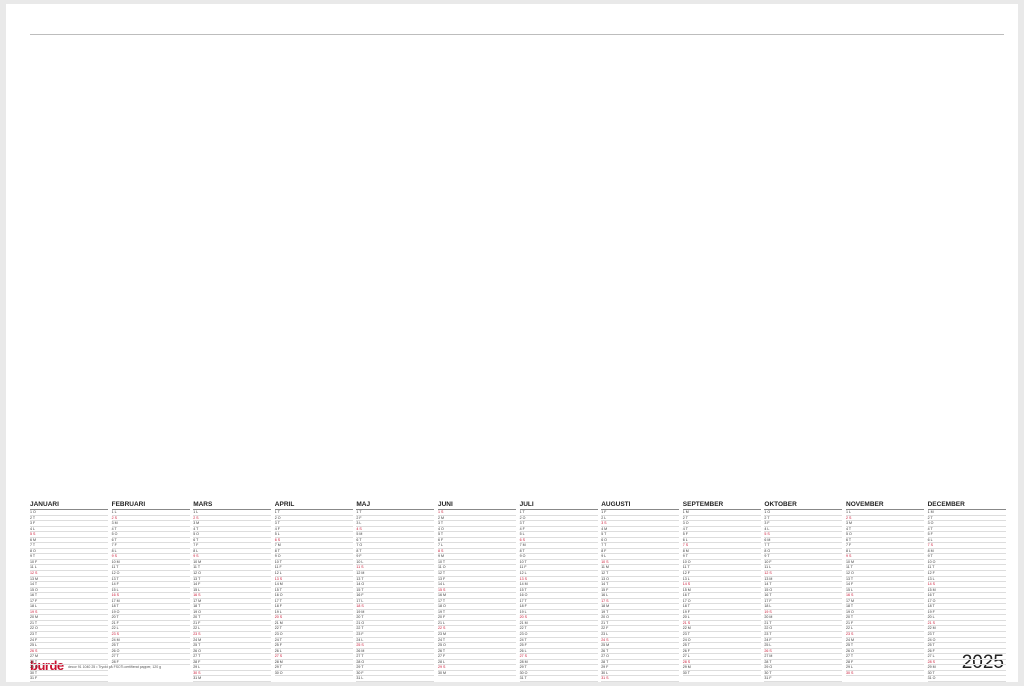  Describe the element at coordinates (558, 524) in the screenshot. I see `day-row: 3 T` at that location.